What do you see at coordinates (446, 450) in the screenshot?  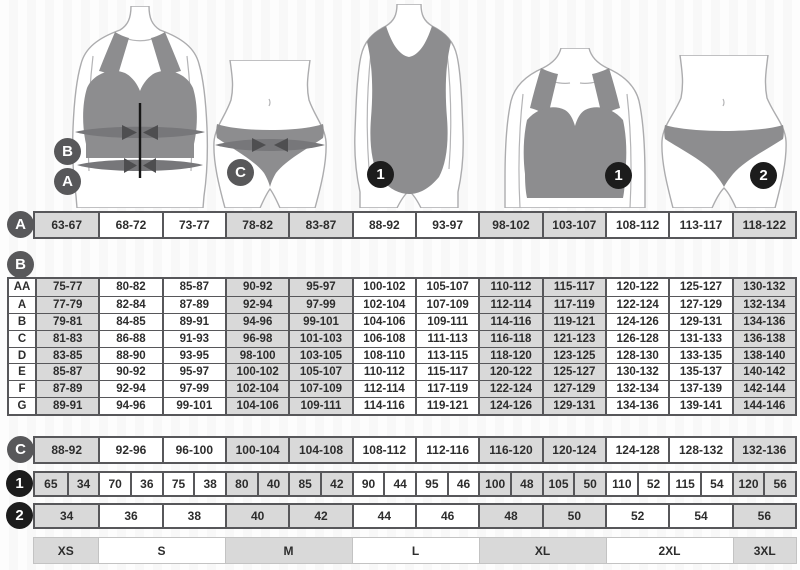 I see `value-cell: 112-116` at bounding box center [446, 450].